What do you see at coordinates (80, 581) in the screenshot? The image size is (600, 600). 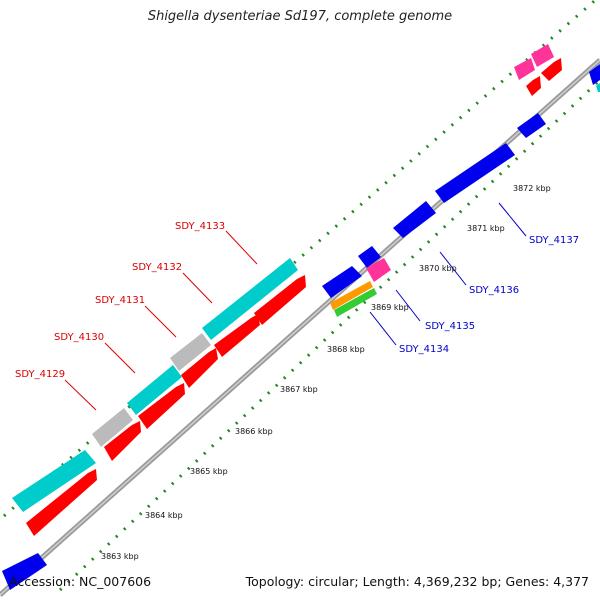 I see `accession-text: Accession: NC_007606` at bounding box center [80, 581].